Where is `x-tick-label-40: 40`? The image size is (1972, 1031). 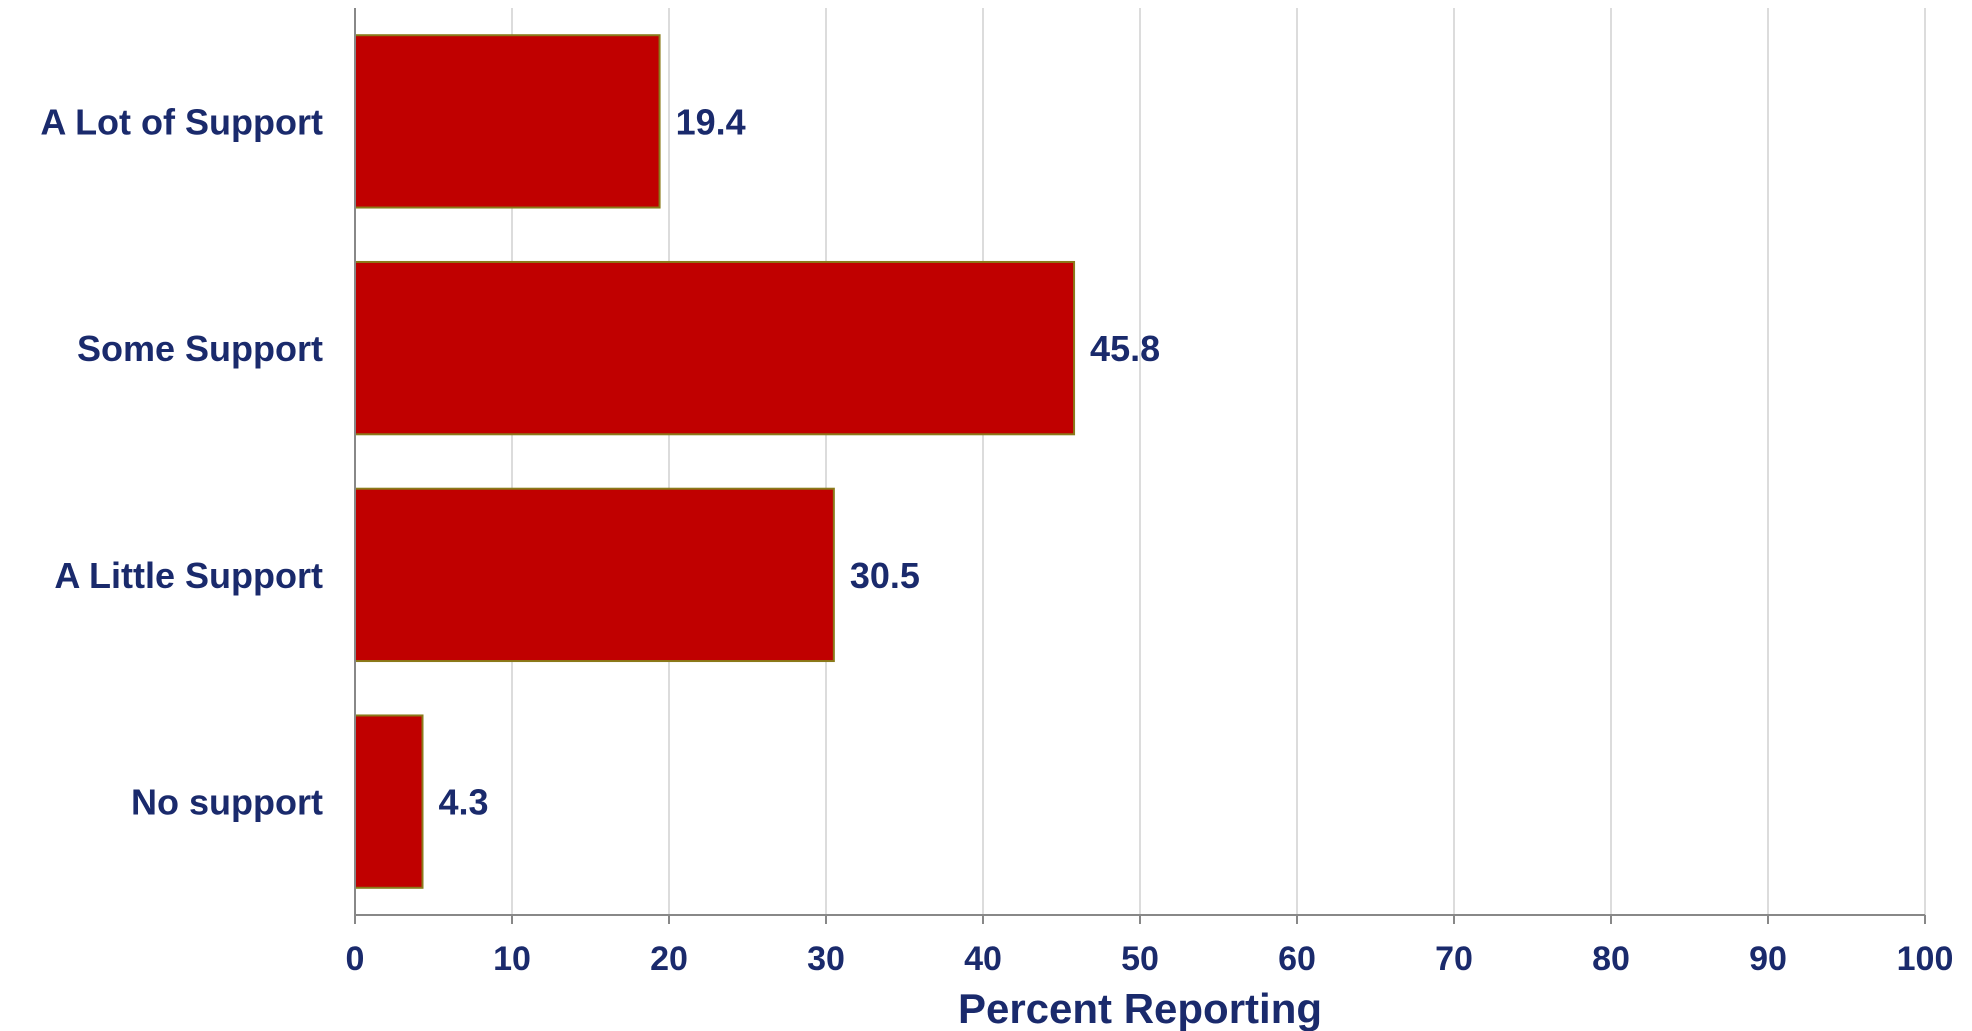
x-tick-label-40: 40 is located at coordinates (983, 959).